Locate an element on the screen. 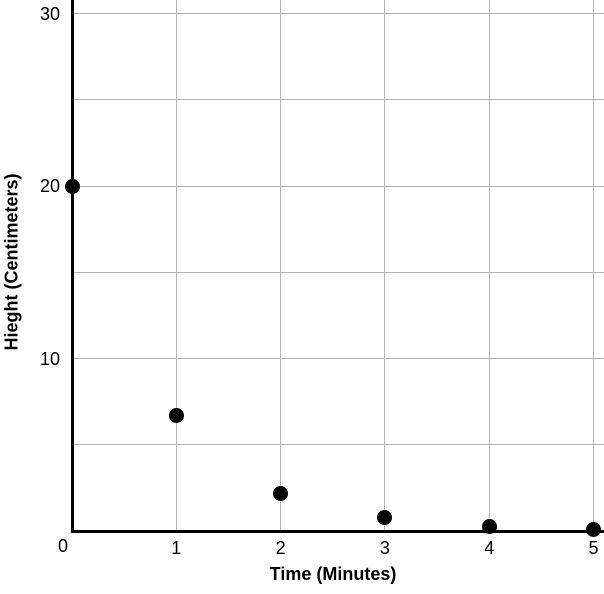 This screenshot has width=604, height=594. x-axis-tick-label: 3 is located at coordinates (384, 548).